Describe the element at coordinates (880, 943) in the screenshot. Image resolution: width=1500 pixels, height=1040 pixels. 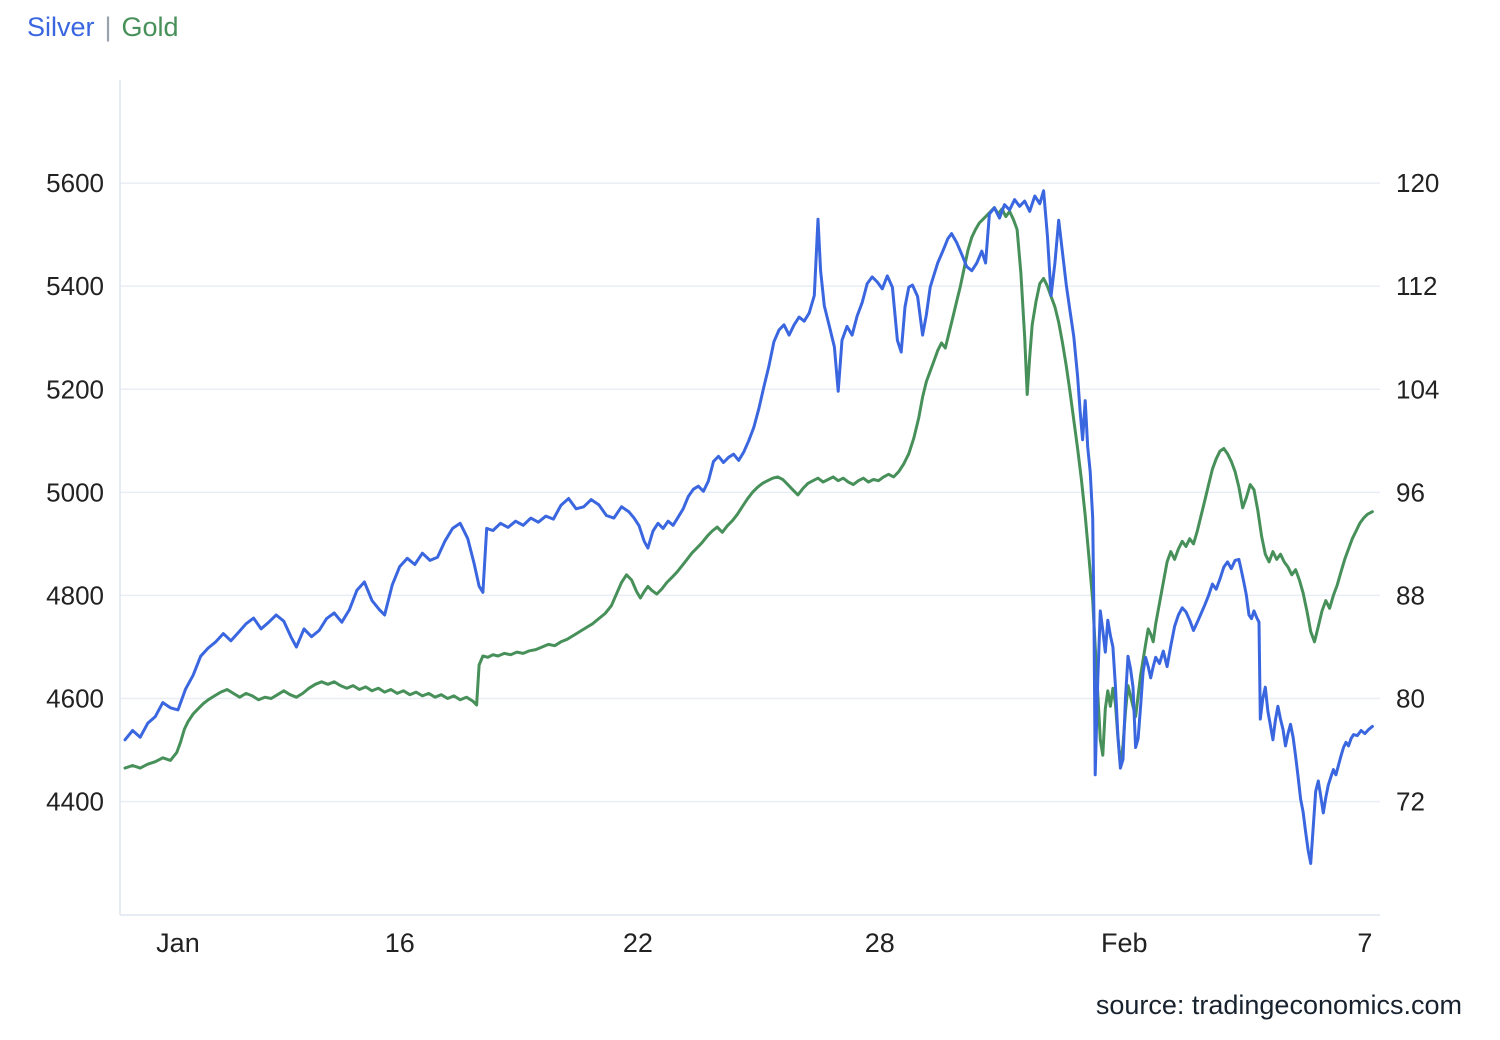
I see `x-axis-tick-label: 28` at that location.